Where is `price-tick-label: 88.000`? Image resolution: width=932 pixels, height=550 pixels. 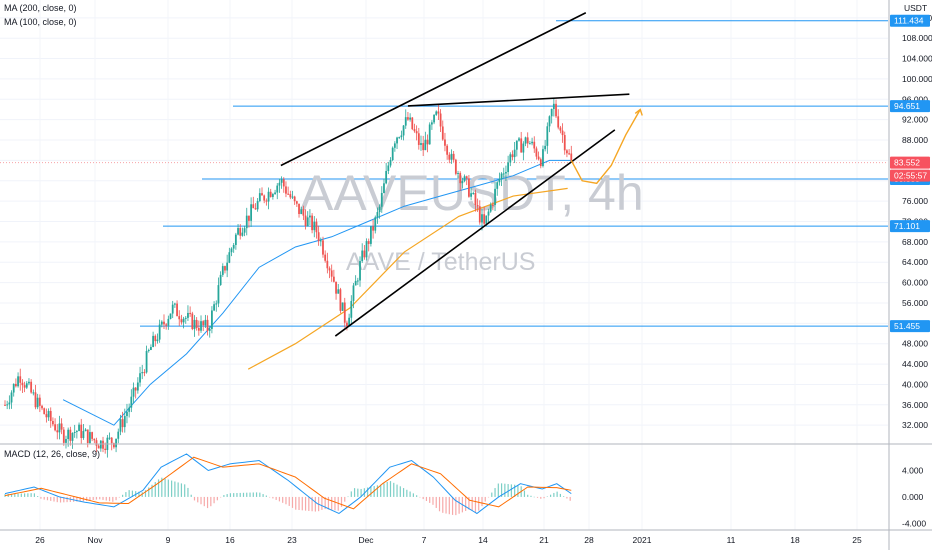 price-tick-label: 88.000 is located at coordinates (915, 140).